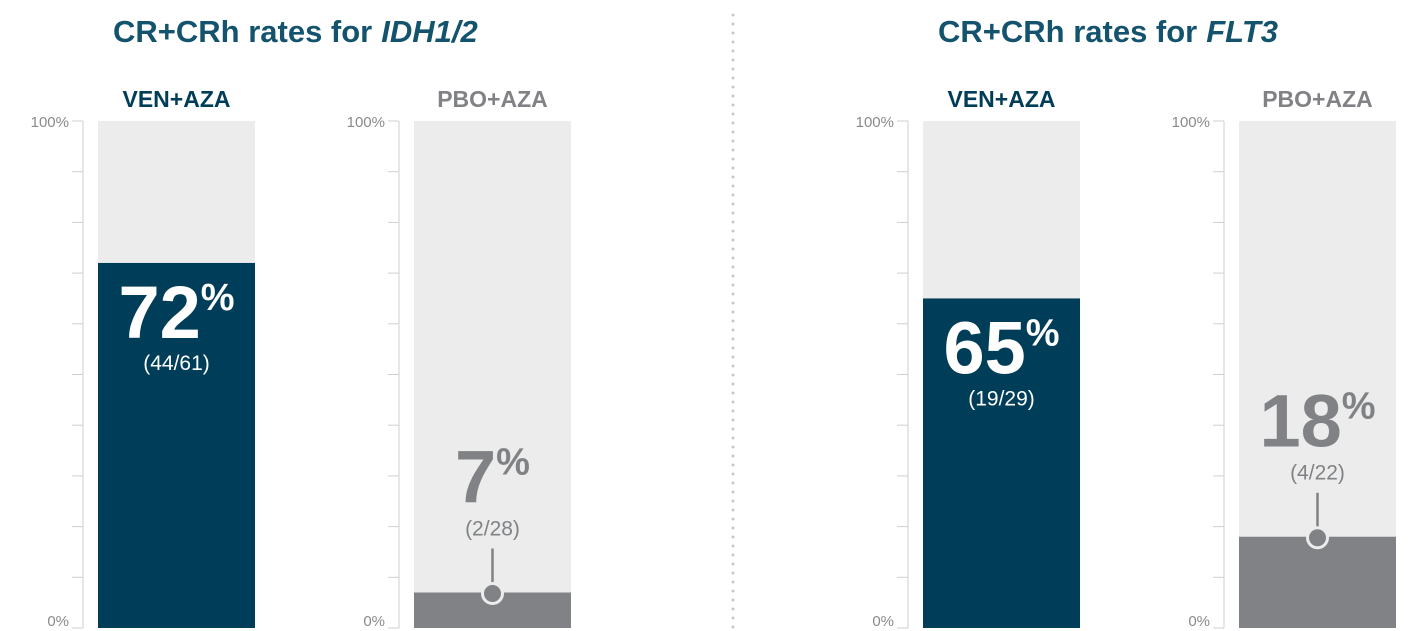 The height and width of the screenshot is (631, 1420). Describe the element at coordinates (492, 529) in the screenshot. I see `fraction-label: (2/28)` at that location.